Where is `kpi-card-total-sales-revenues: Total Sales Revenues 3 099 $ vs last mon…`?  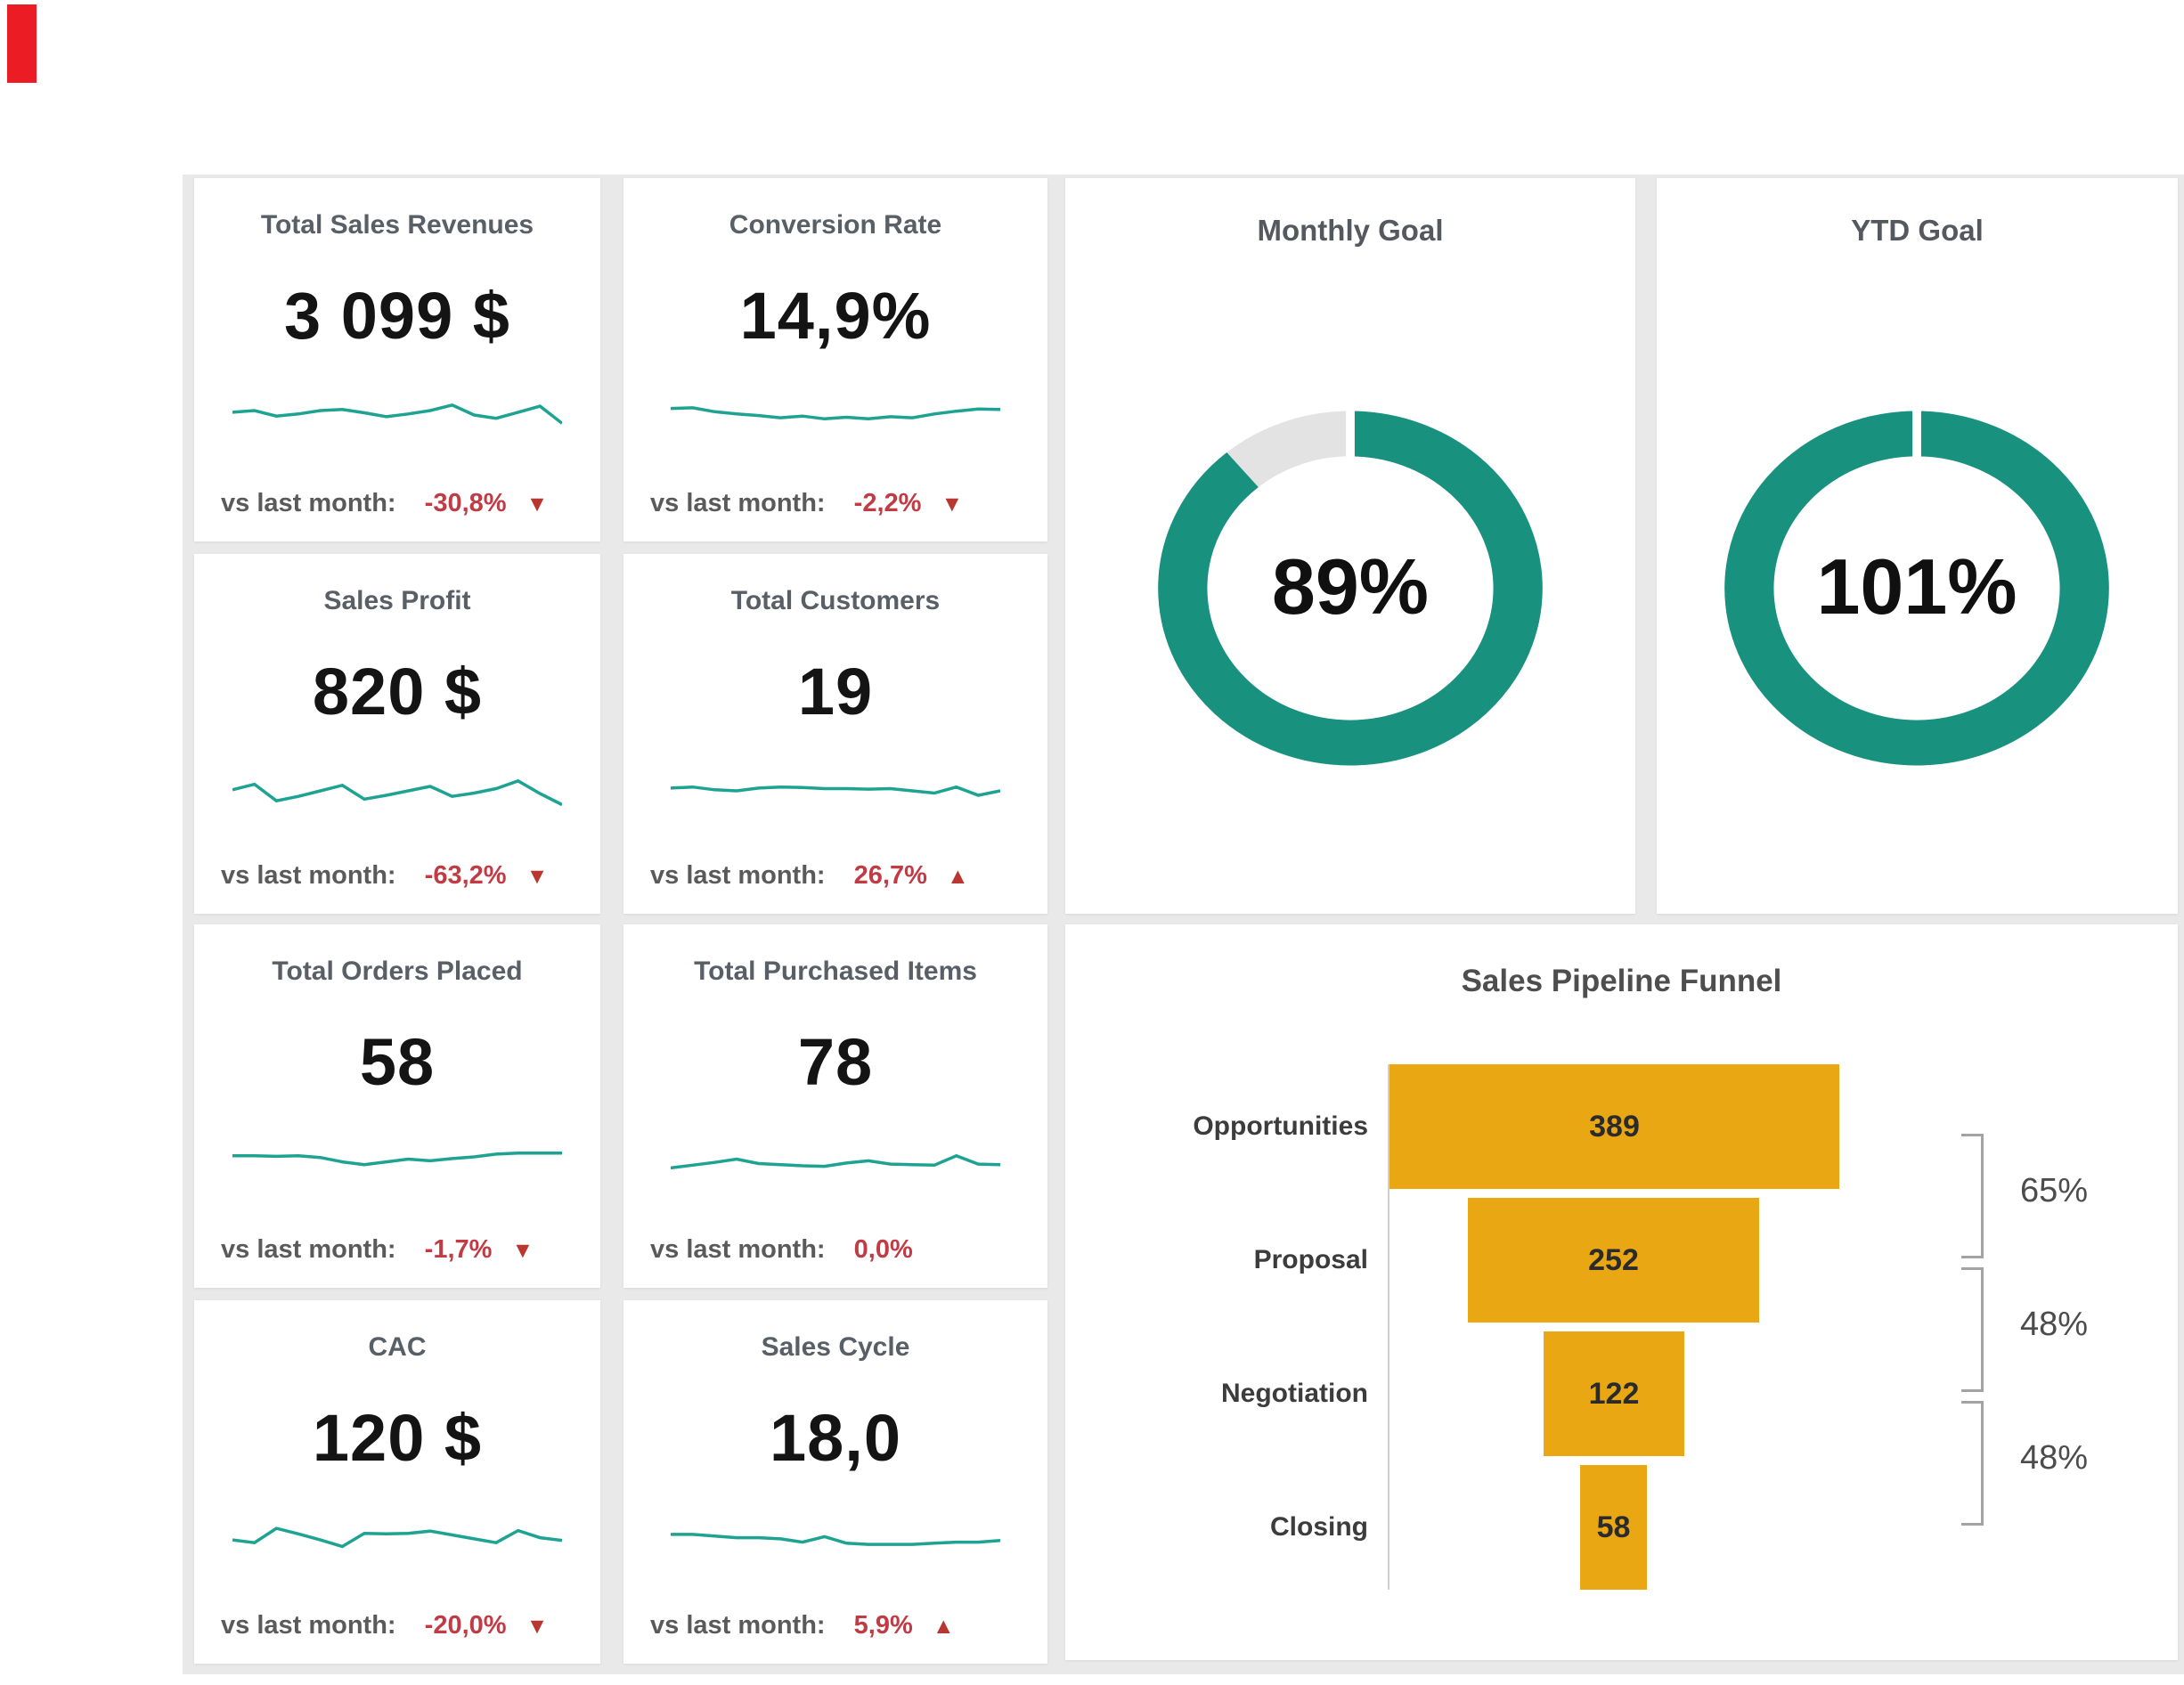 kpi-card-total-sales-revenues: Total Sales Revenues 3 099 $ vs last mon… is located at coordinates (397, 359).